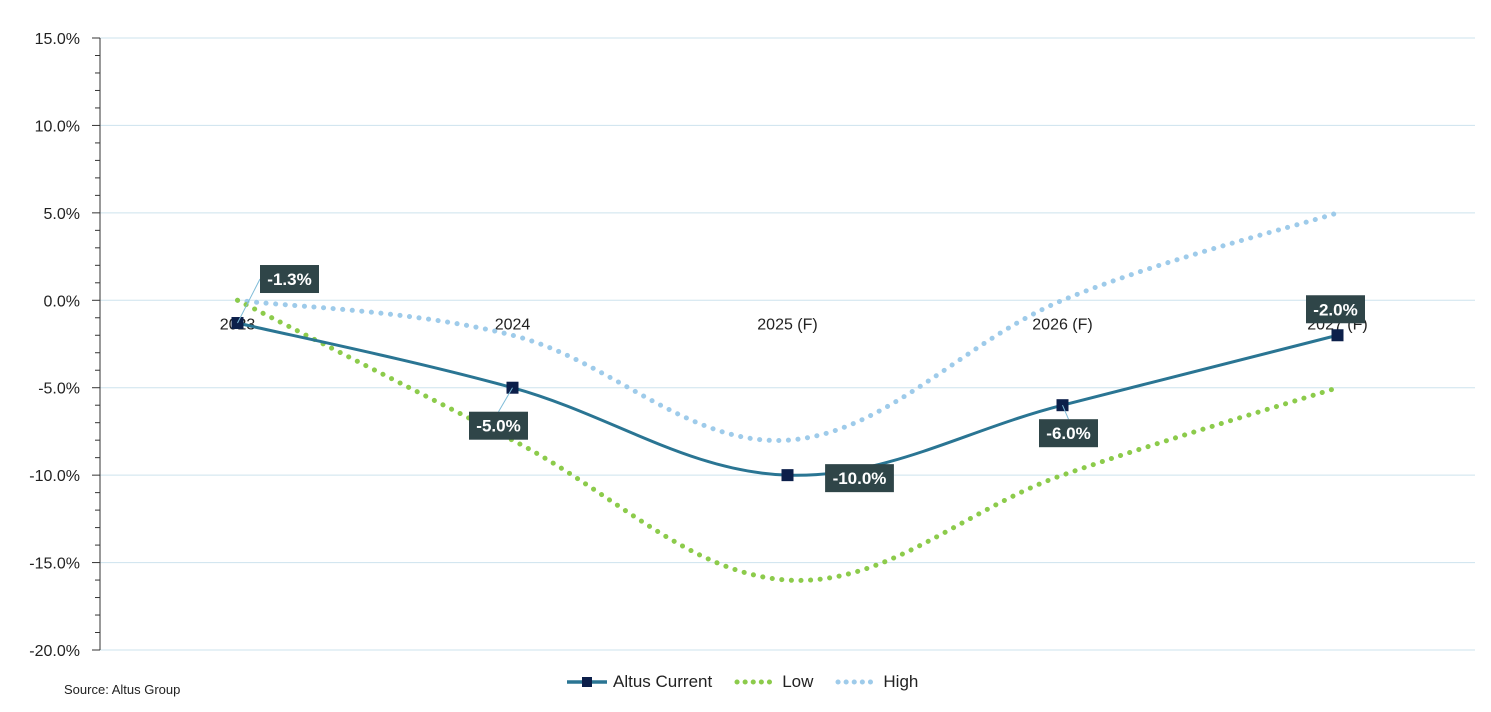  Describe the element at coordinates (122, 689) in the screenshot. I see `source-note: Source: Altus Group` at that location.